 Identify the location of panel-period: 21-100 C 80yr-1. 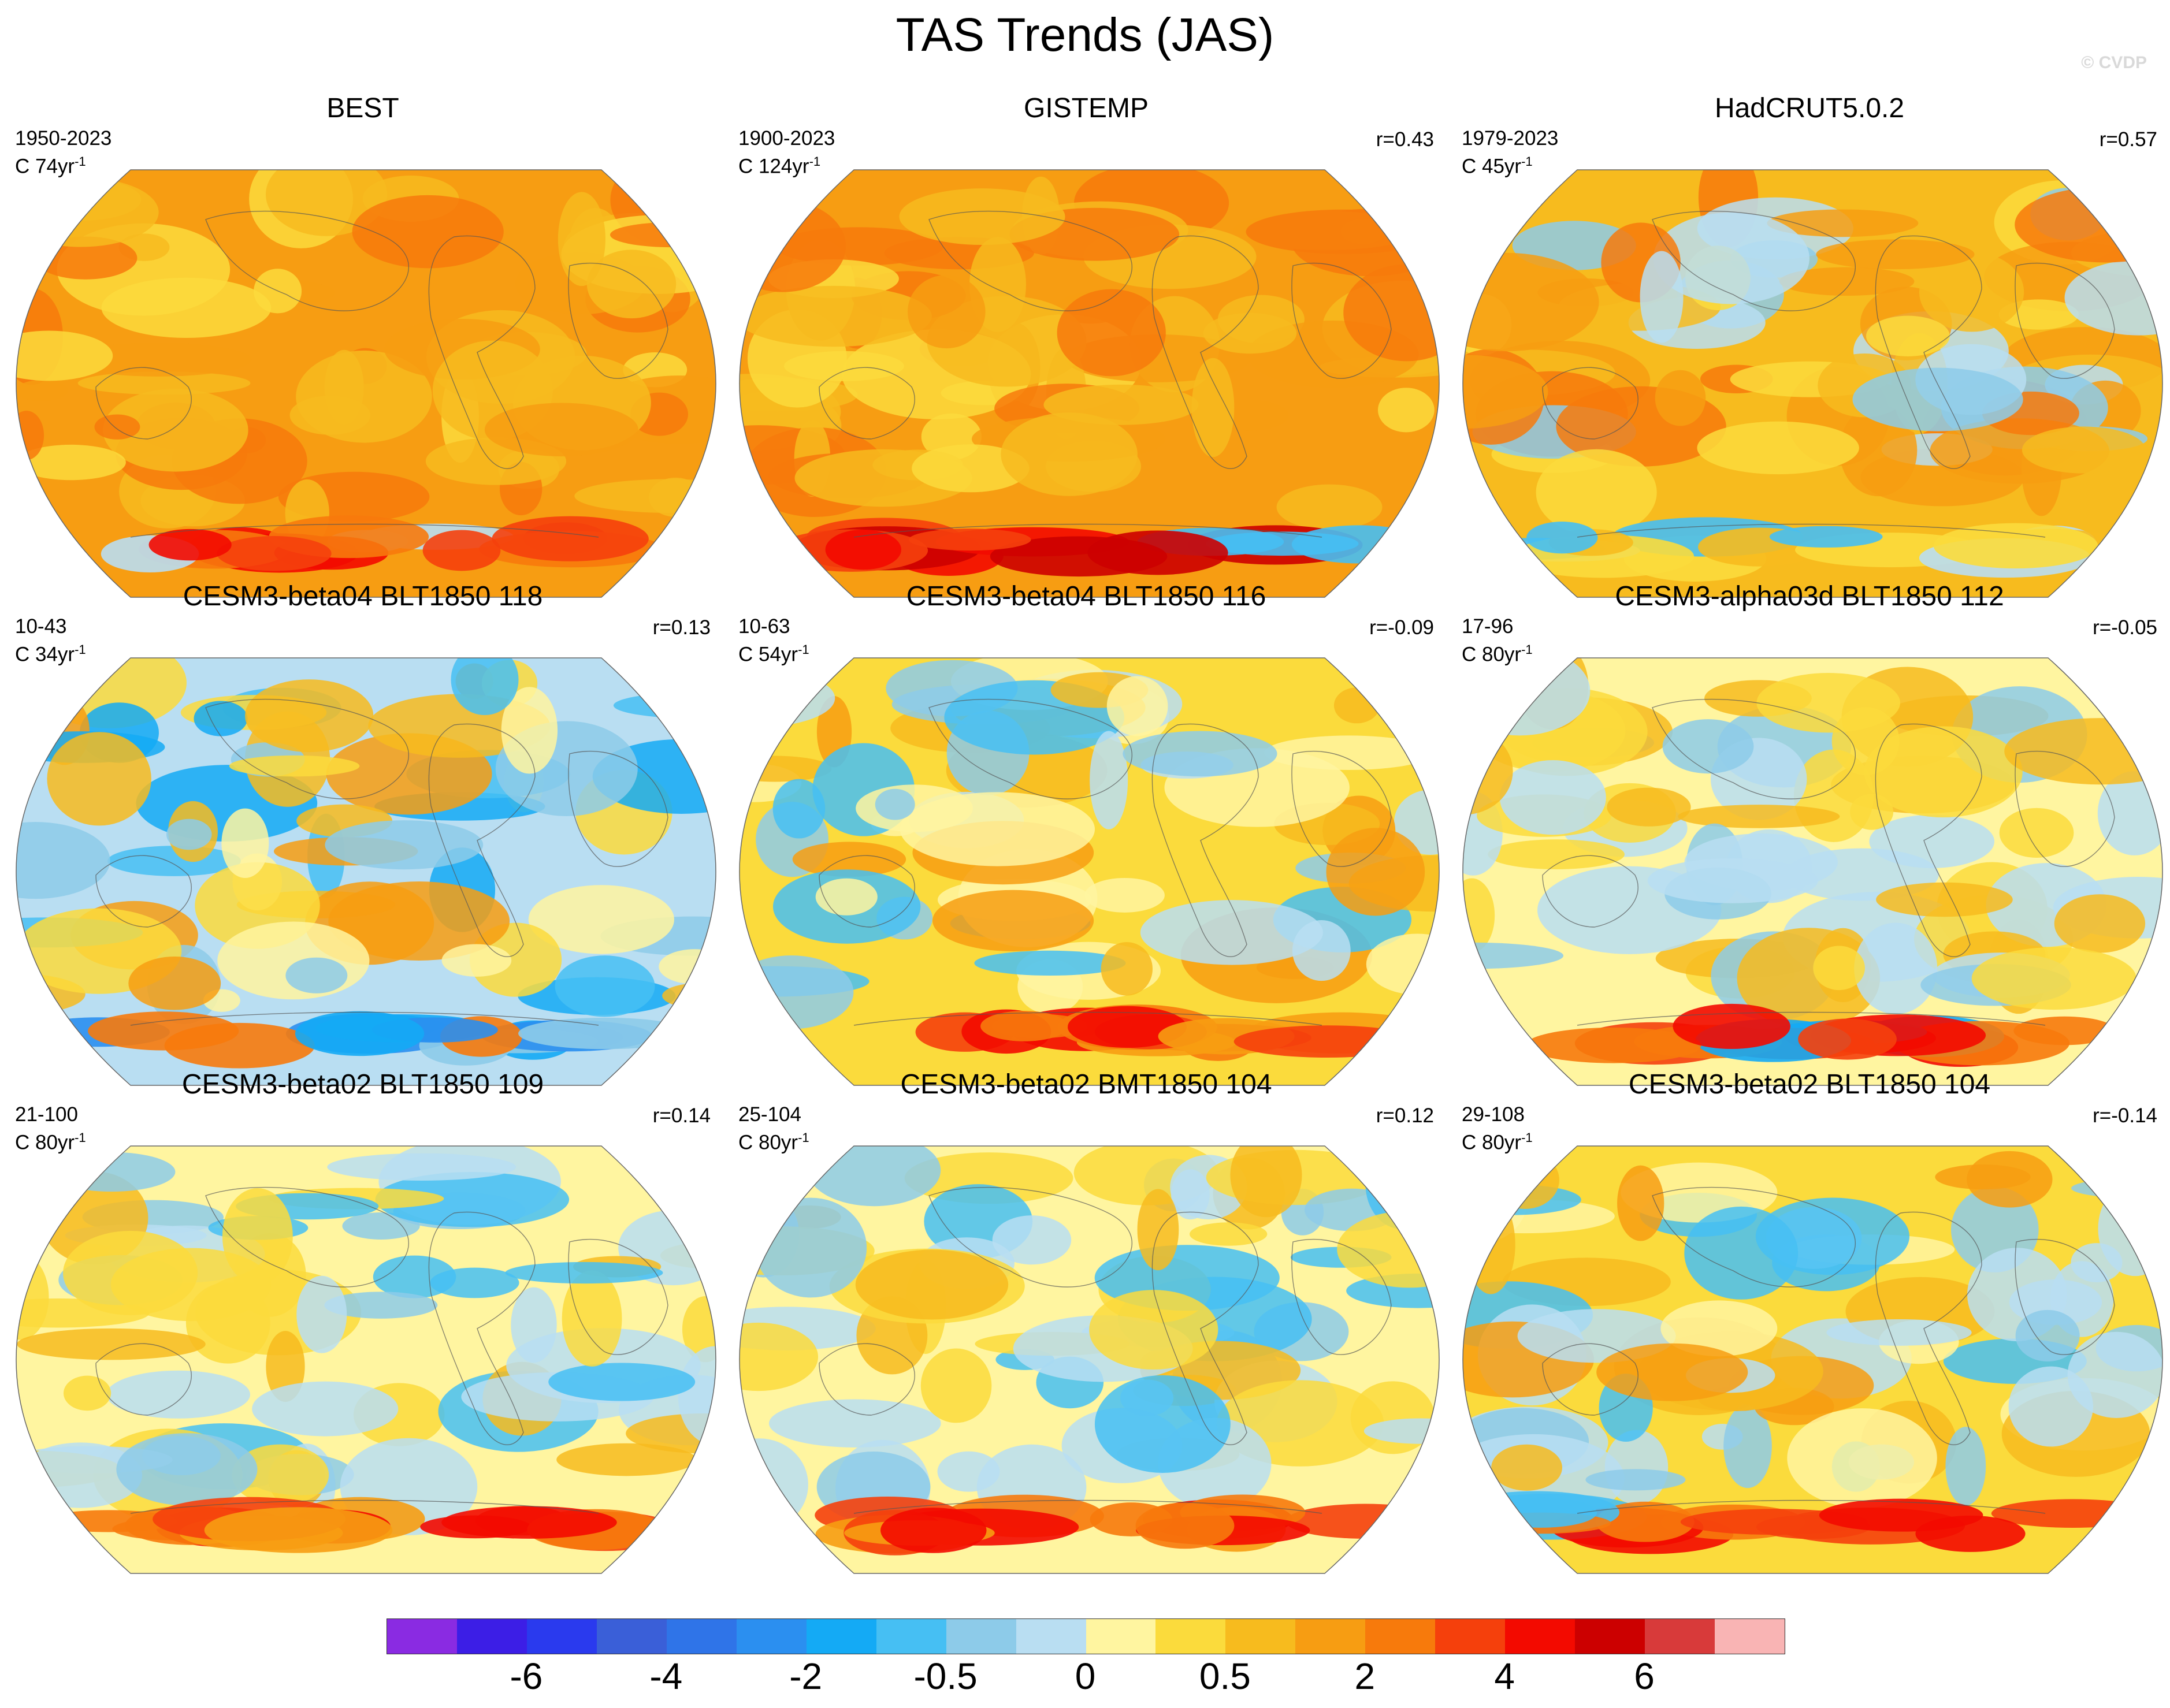
(51, 1129).